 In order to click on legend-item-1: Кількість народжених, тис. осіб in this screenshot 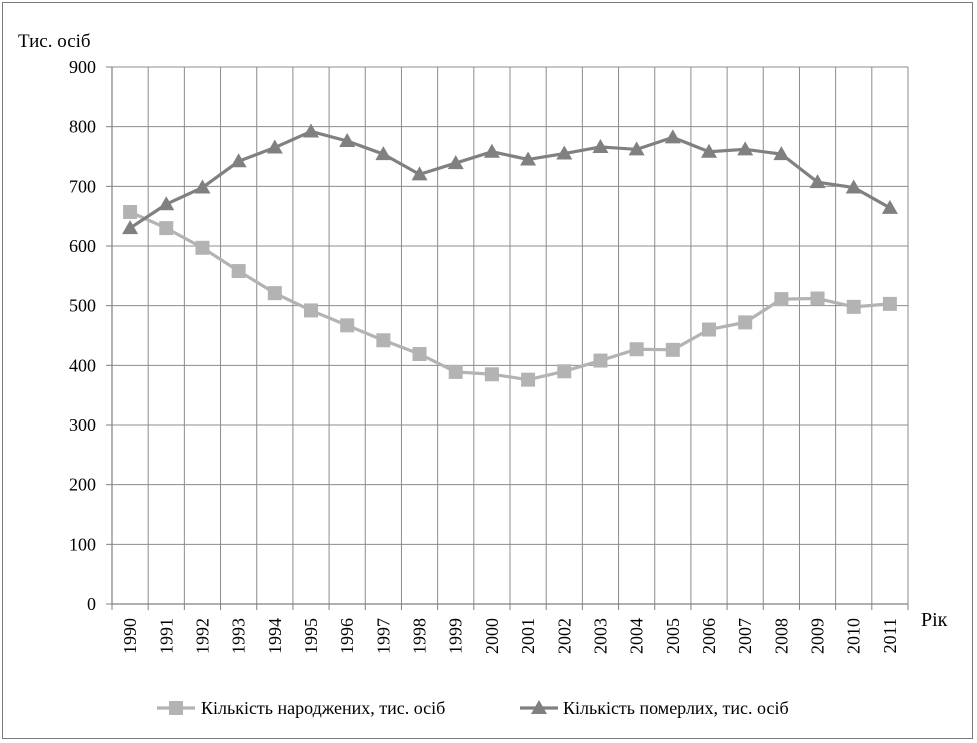, I will do `click(301, 708)`.